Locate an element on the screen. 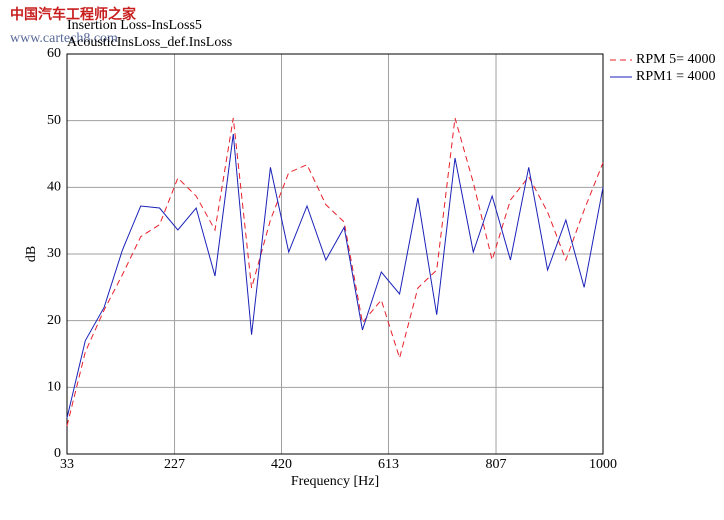 The width and height of the screenshot is (724, 520). y-tick-label: 10 is located at coordinates (54, 387).